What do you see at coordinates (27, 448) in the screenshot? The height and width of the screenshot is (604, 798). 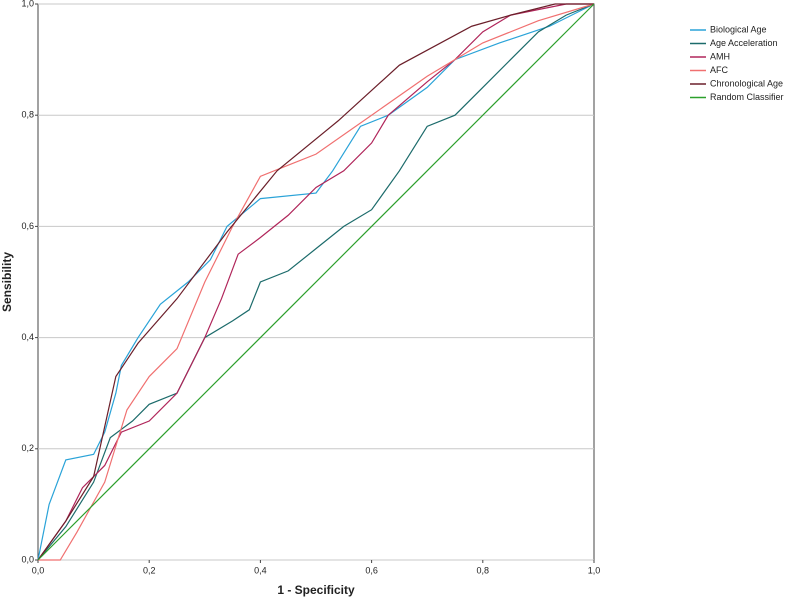 I see `y-tick-label: 0,2` at bounding box center [27, 448].